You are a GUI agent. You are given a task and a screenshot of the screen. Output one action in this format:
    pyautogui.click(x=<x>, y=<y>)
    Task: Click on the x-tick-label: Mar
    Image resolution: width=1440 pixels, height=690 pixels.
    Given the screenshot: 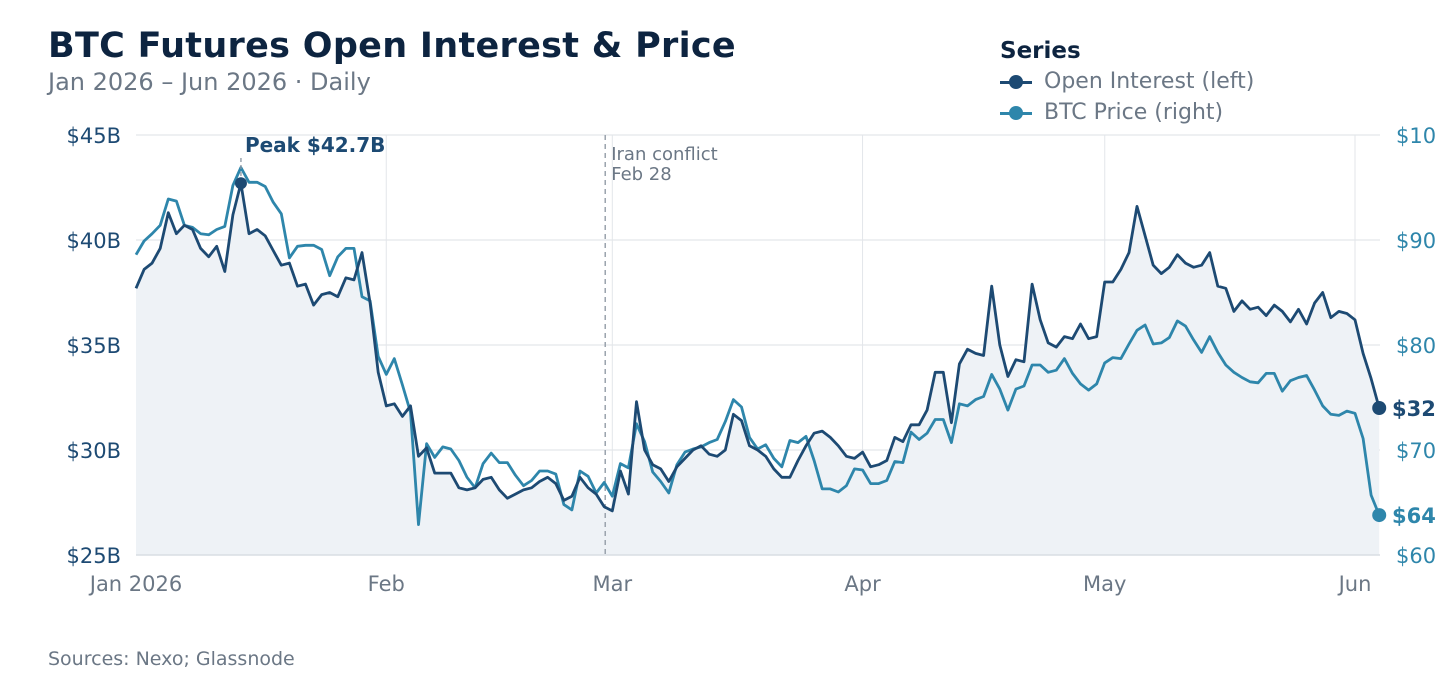 What is the action you would take?
    pyautogui.click(x=612, y=584)
    